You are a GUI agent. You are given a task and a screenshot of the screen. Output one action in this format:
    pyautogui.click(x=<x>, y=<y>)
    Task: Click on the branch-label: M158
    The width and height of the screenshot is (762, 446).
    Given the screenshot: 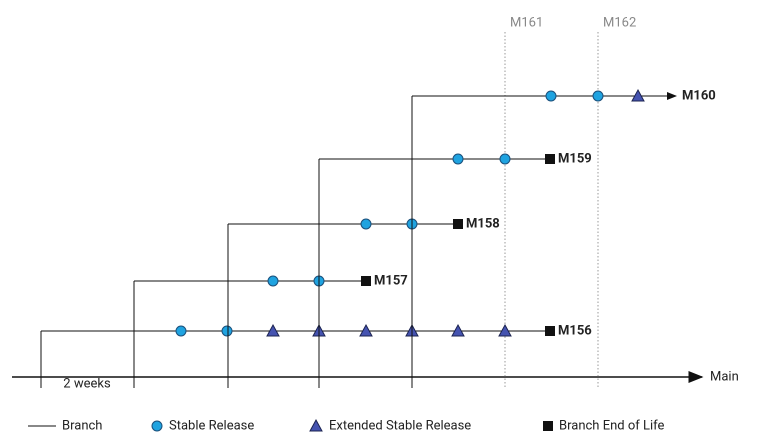 What is the action you would take?
    pyautogui.click(x=483, y=223)
    